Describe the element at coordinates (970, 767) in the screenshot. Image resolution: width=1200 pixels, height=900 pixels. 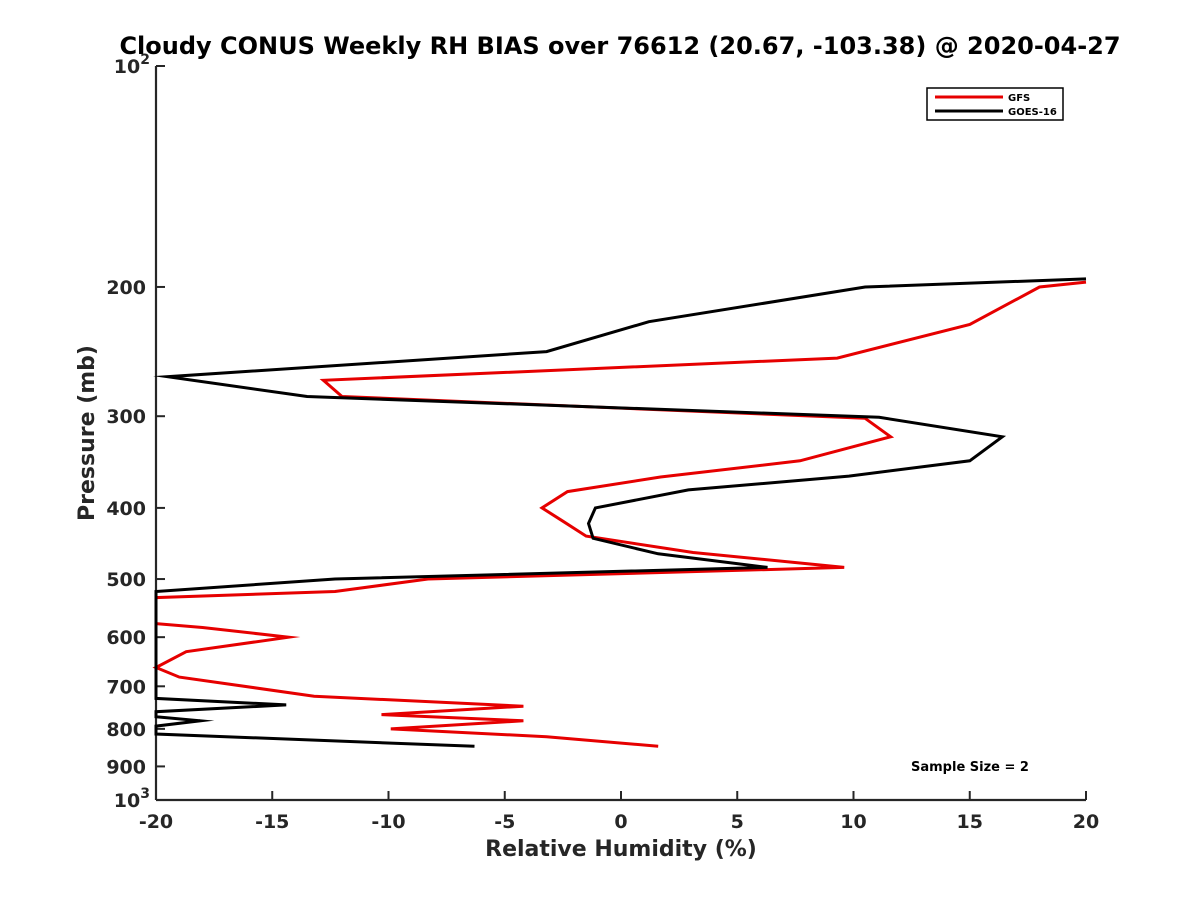
I see `sample-size-annotation: Sample Size = 2` at that location.